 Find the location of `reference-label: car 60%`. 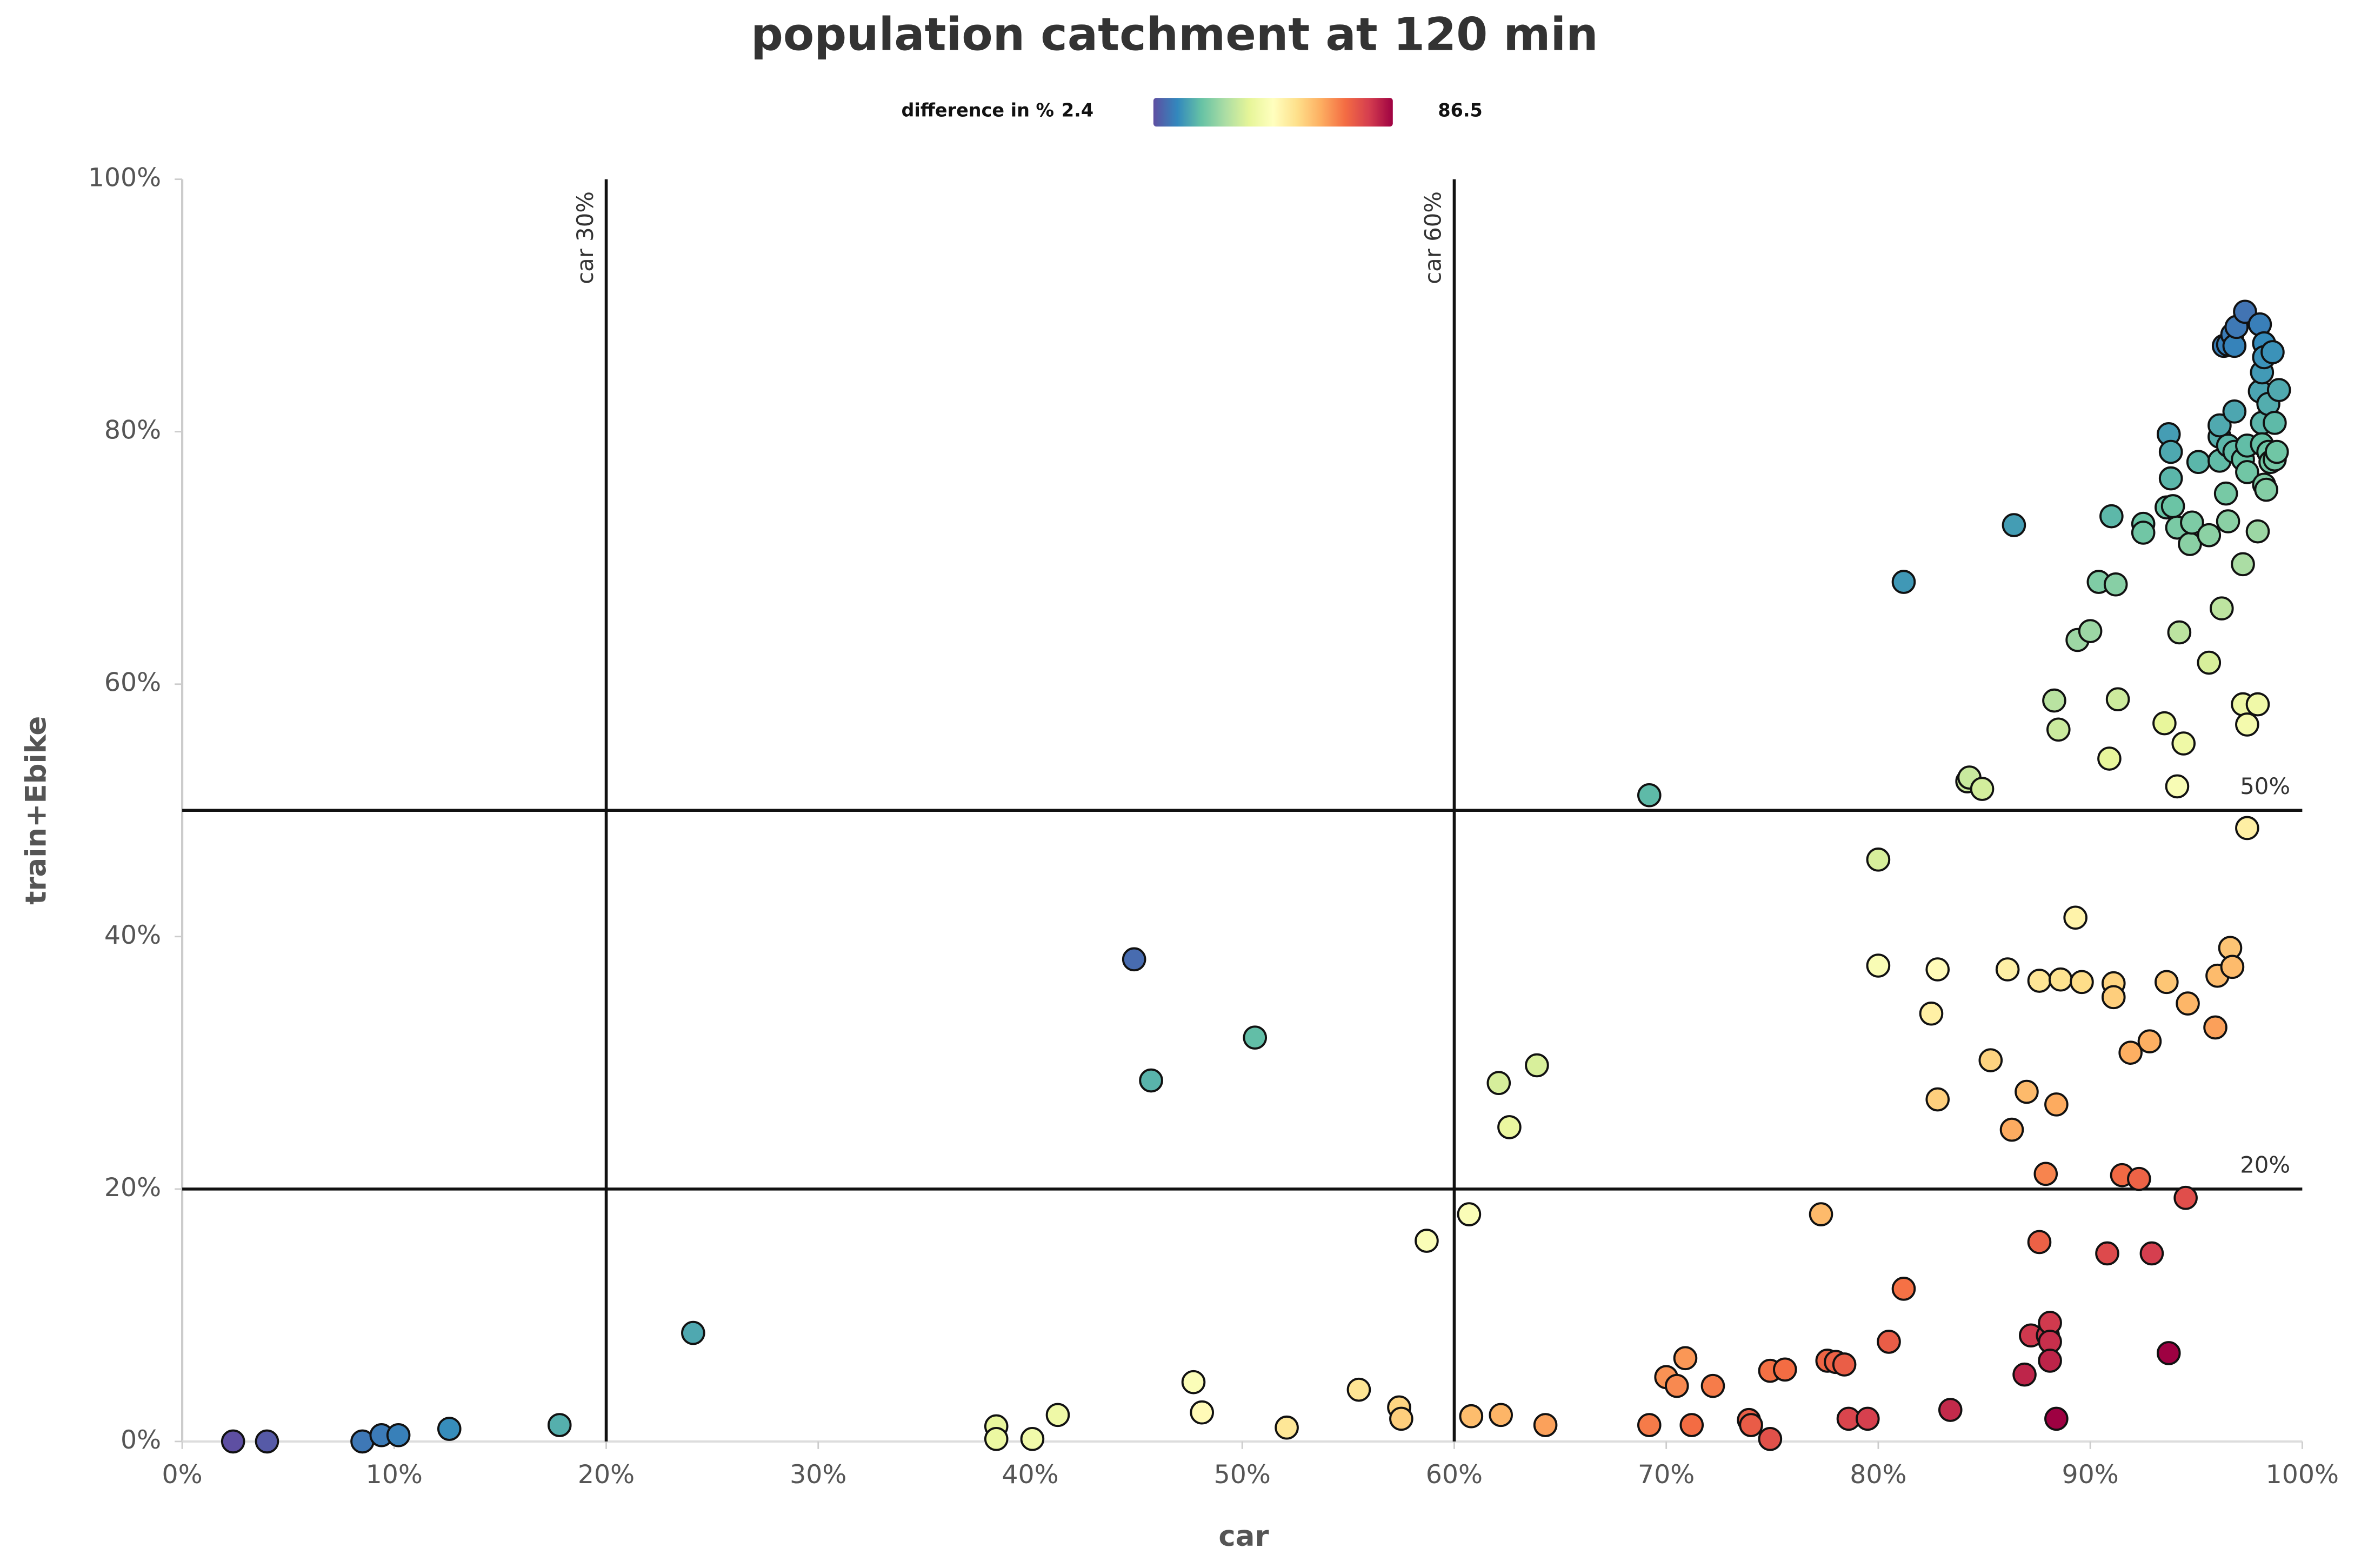

reference-label: car 60% is located at coordinates (1433, 238).